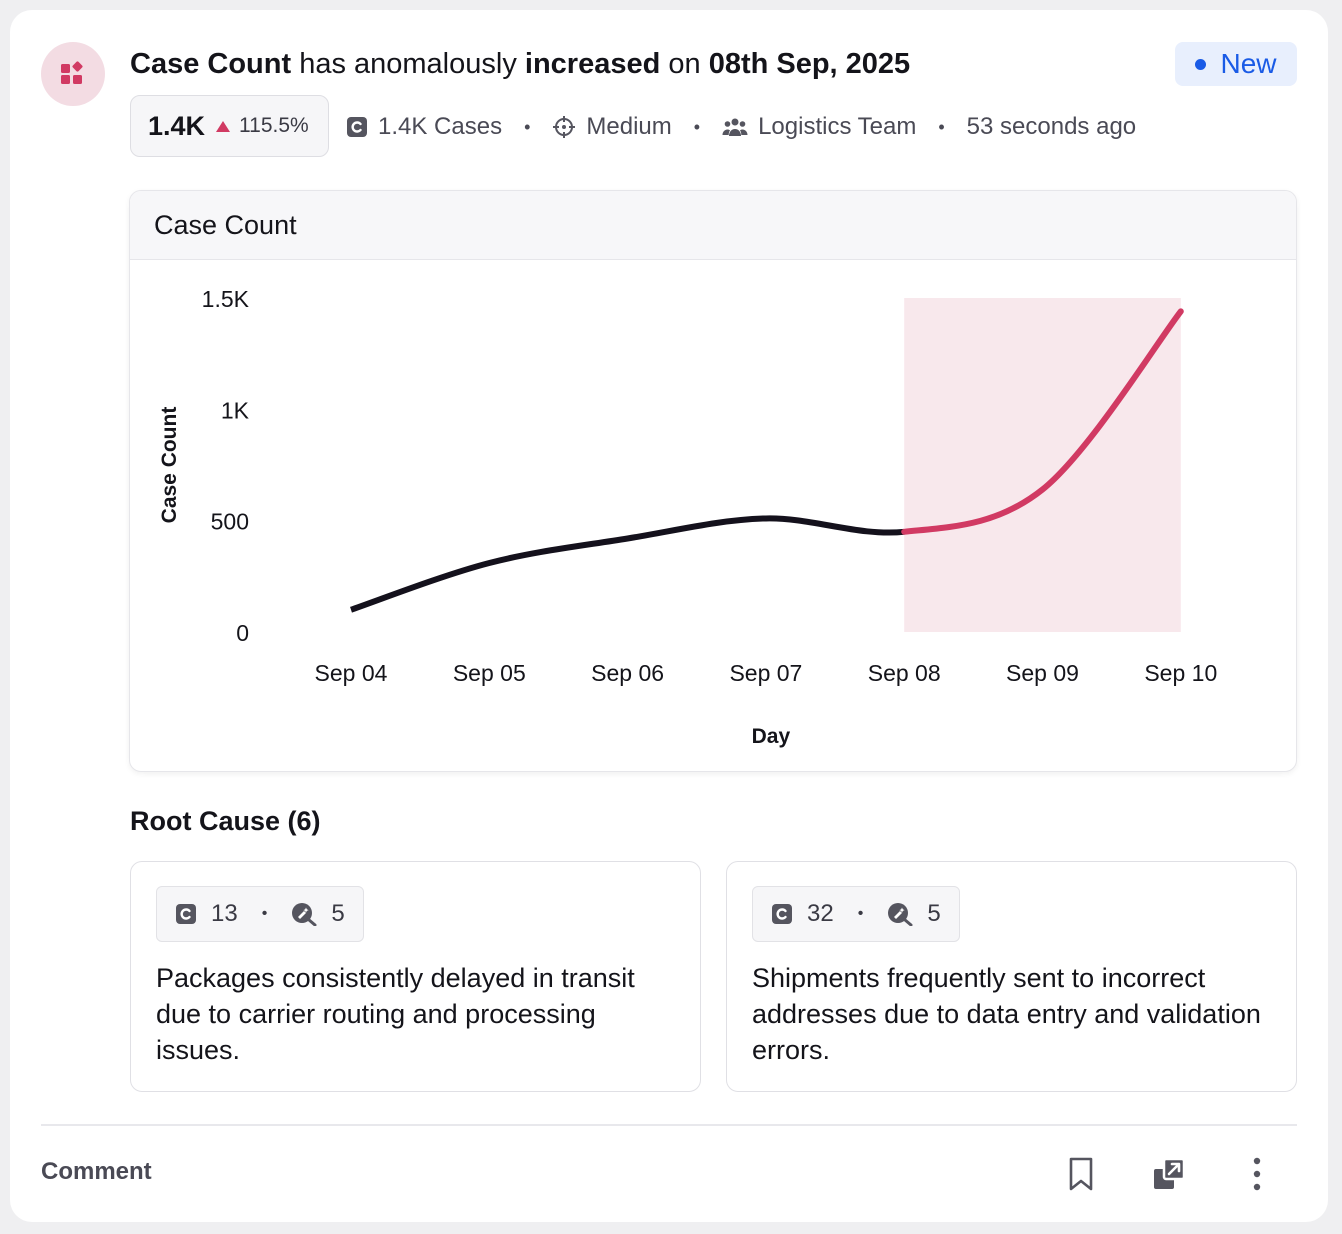 The image size is (1342, 1234). I want to click on bookmark-icon, so click(1081, 1174).